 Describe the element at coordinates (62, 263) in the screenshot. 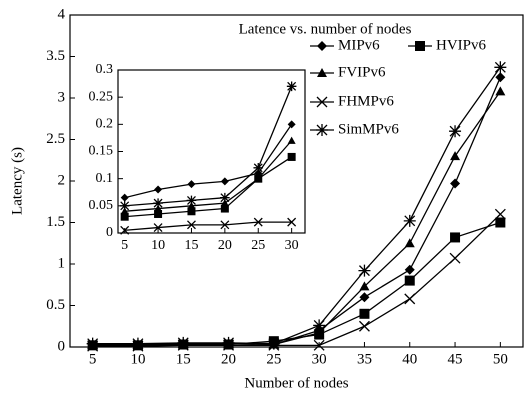

I see `y-tick-label: 1` at that location.